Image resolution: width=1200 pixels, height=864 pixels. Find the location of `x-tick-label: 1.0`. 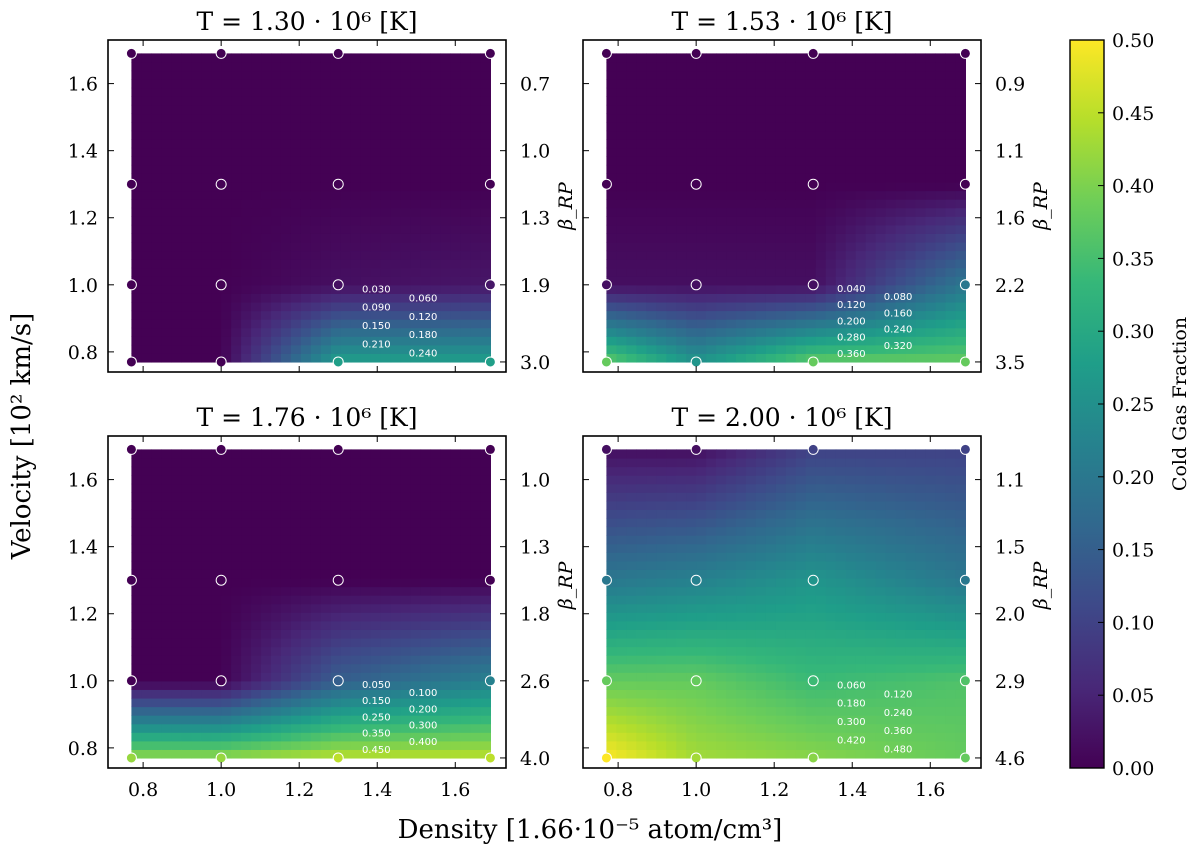

x-tick-label: 1.0 is located at coordinates (221, 790).